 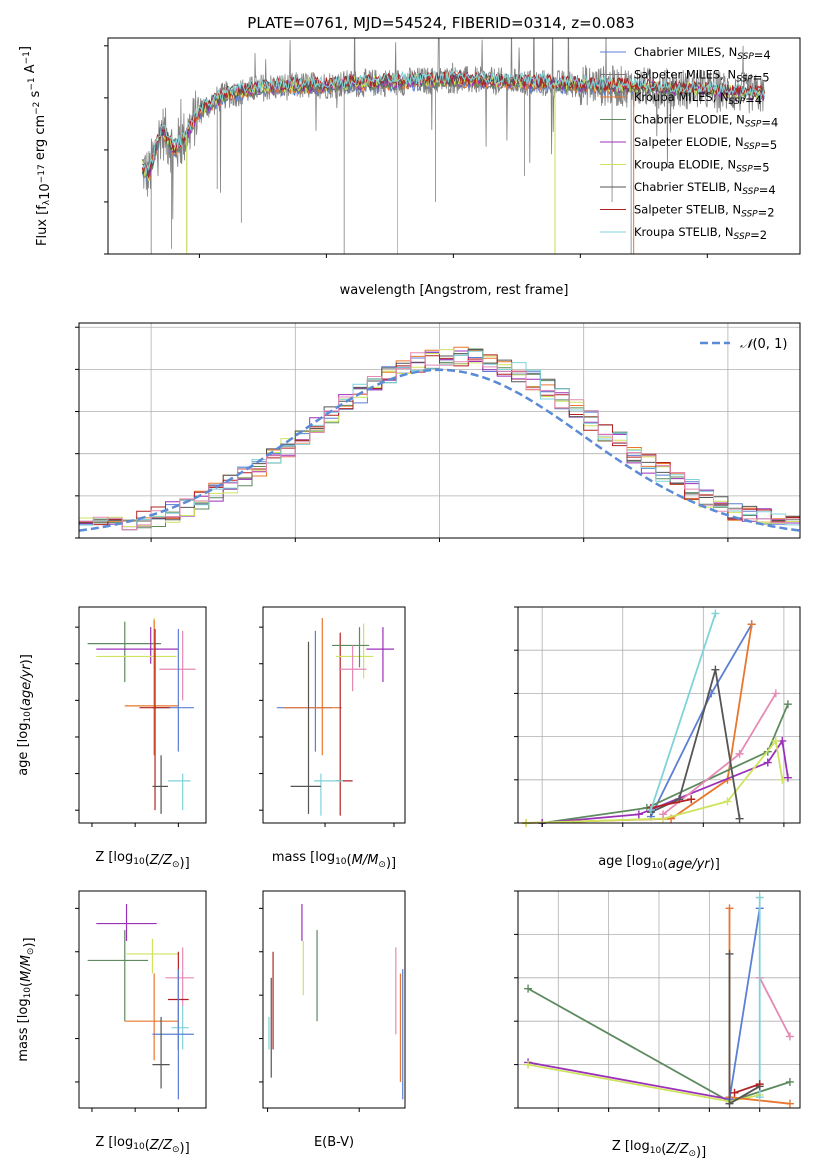 I want to click on label-part: Salpeter MILES, N, so click(x=685, y=75).